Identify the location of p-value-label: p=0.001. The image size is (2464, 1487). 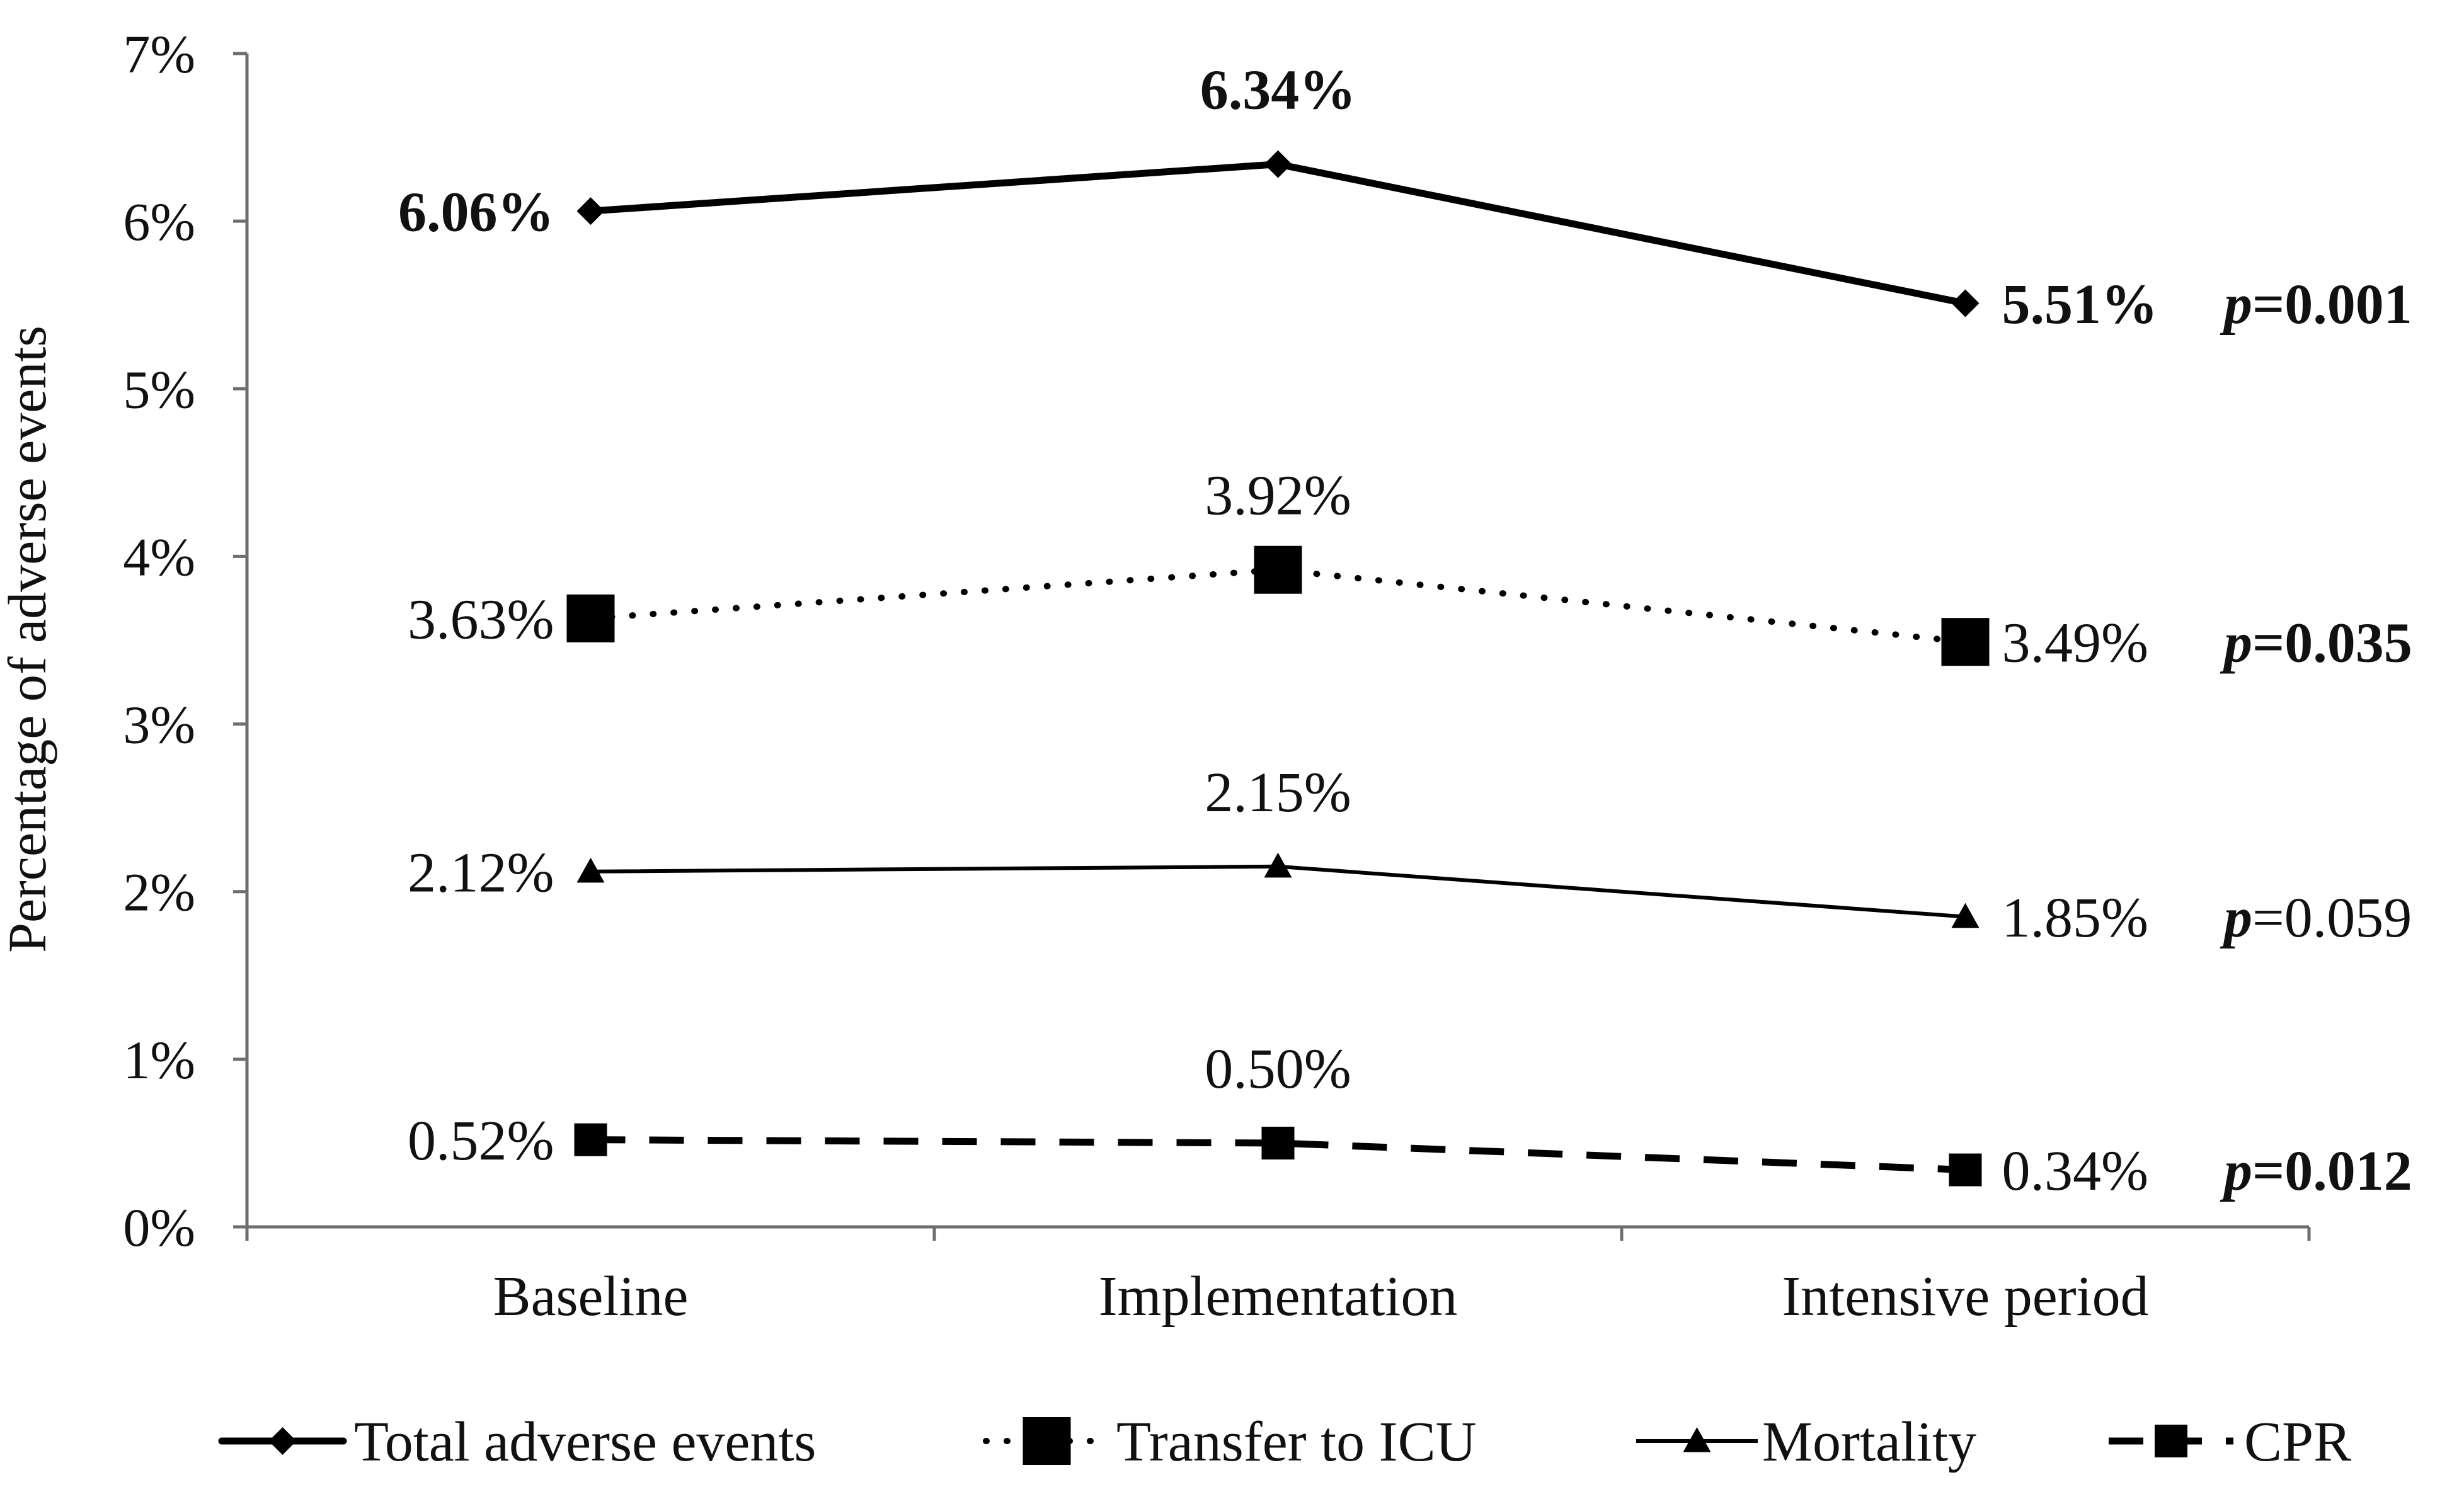
(2316, 304).